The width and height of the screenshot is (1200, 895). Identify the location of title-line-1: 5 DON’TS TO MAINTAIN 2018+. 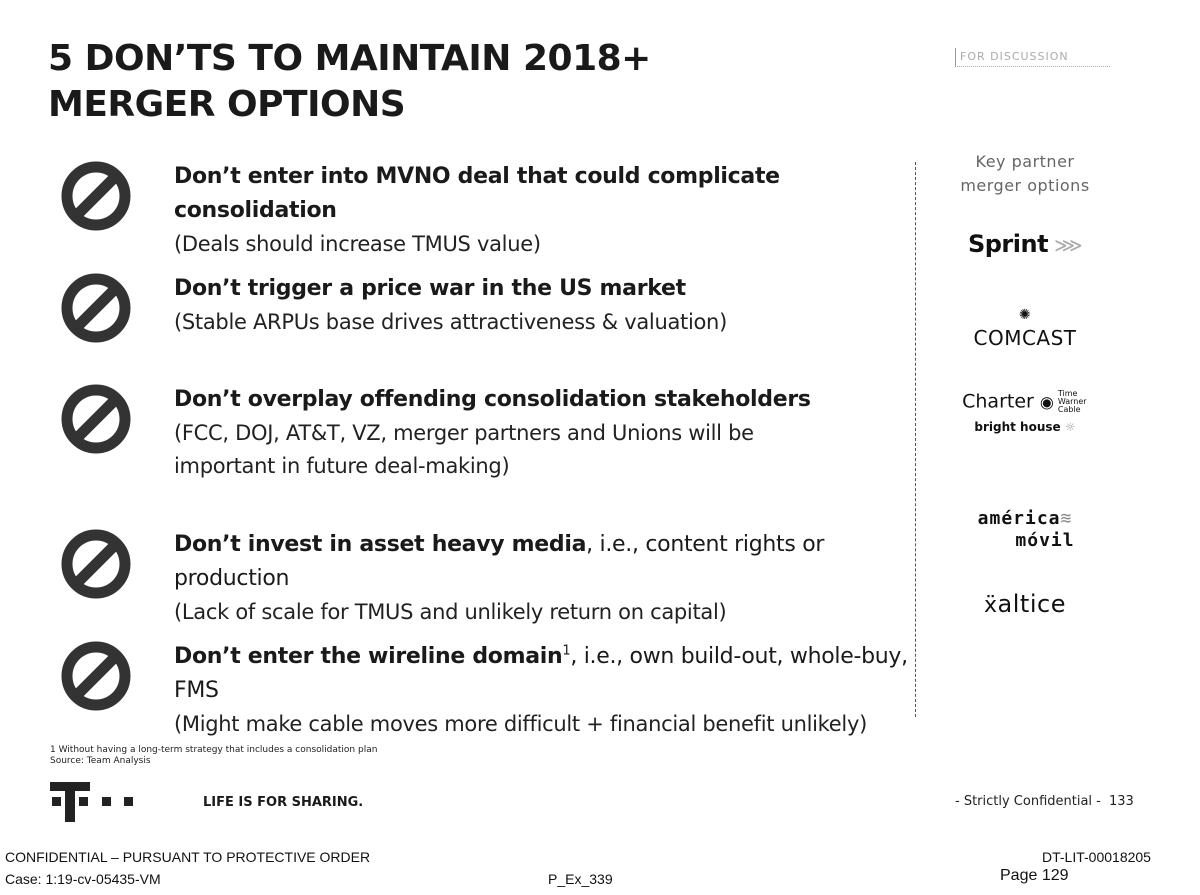
(349, 58).